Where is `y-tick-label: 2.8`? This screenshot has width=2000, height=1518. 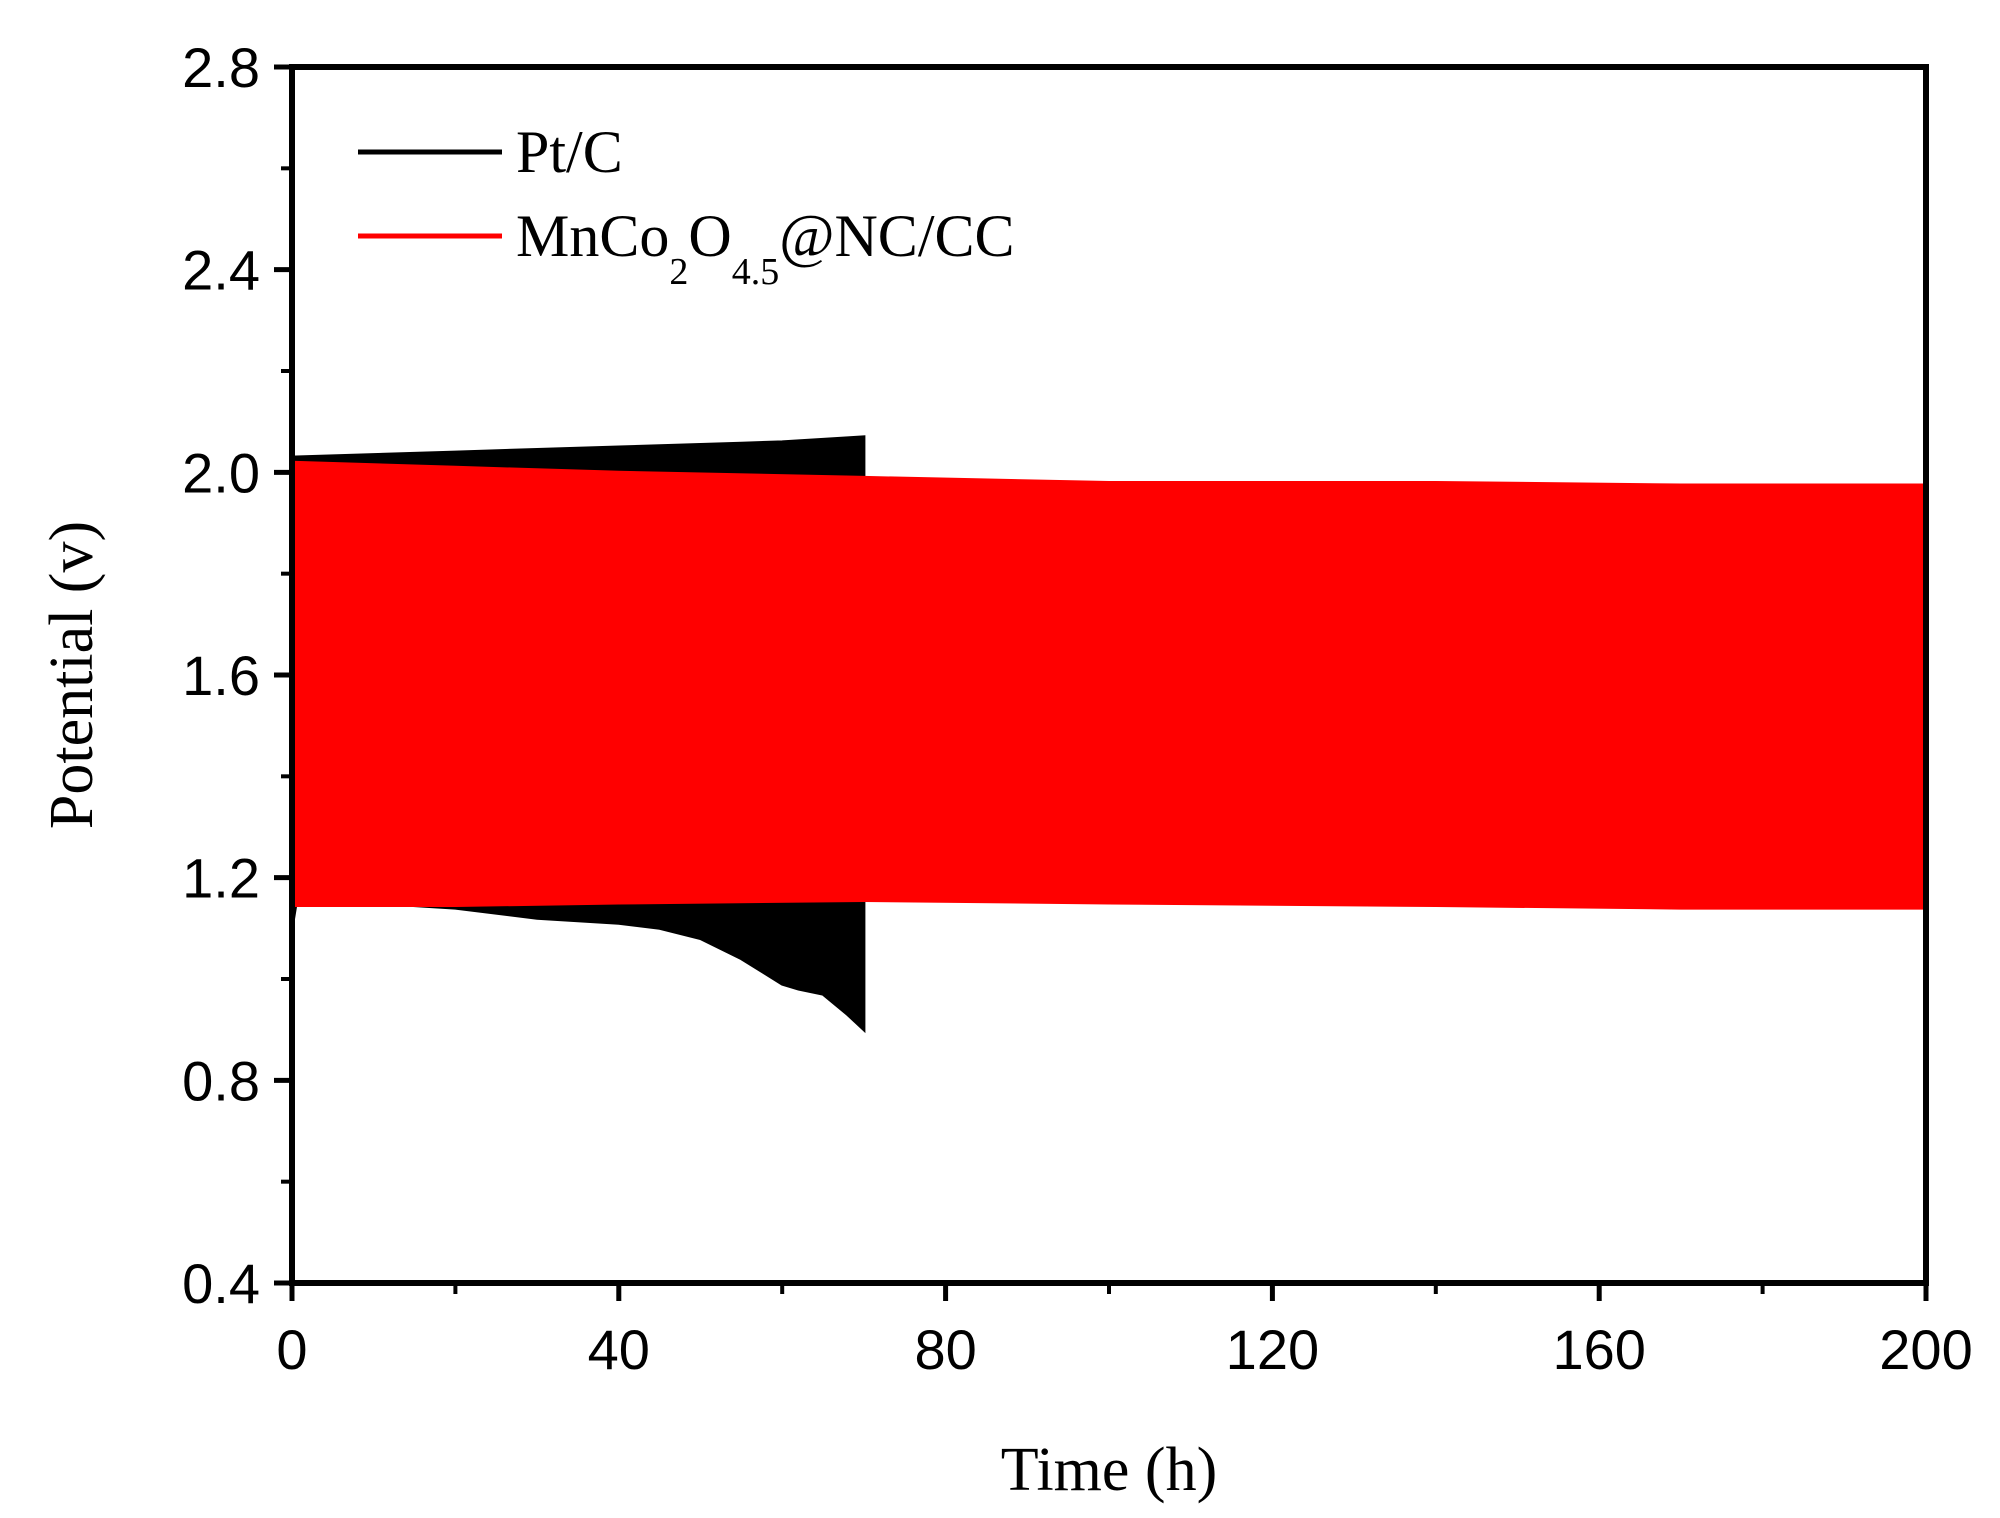
y-tick-label: 2.8 is located at coordinates (221, 67).